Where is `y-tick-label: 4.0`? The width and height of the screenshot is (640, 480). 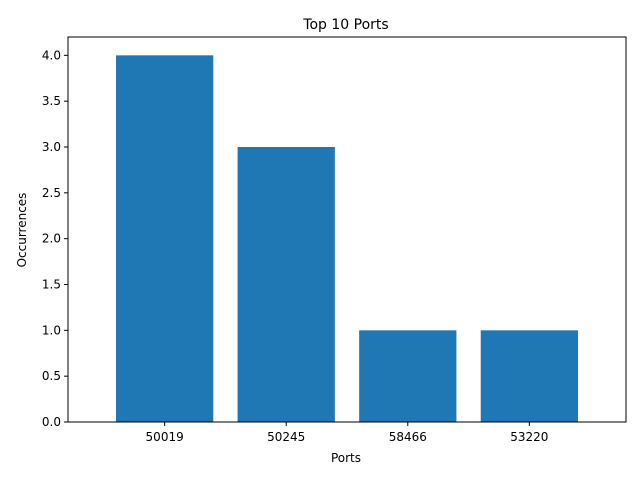
y-tick-label: 4.0 is located at coordinates (51, 55).